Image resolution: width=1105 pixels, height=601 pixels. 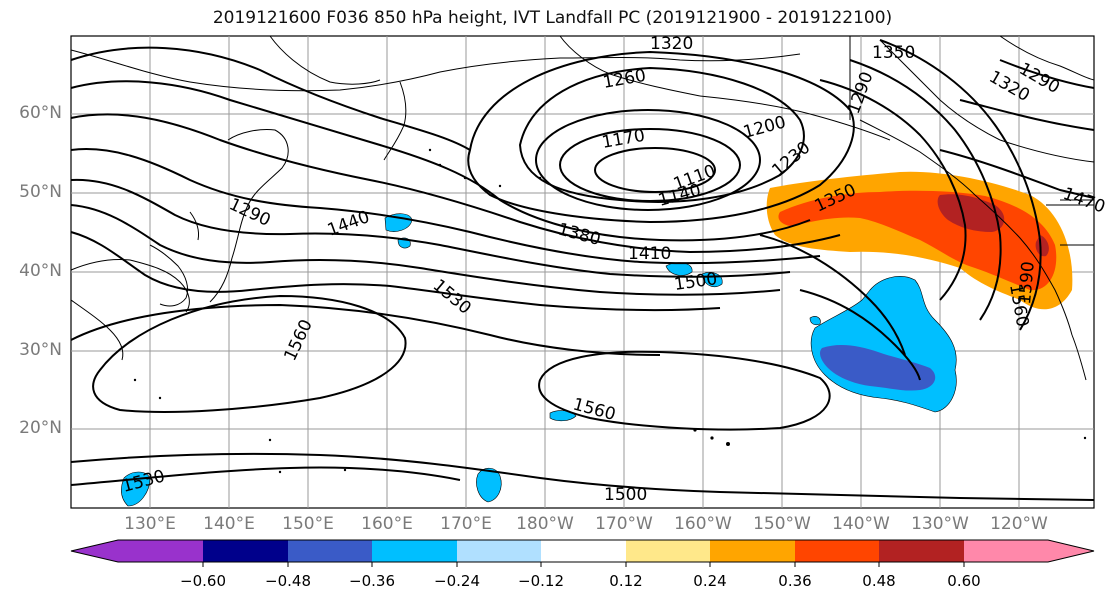 What do you see at coordinates (861, 524) in the screenshot?
I see `lon-label-140w: 140°W` at bounding box center [861, 524].